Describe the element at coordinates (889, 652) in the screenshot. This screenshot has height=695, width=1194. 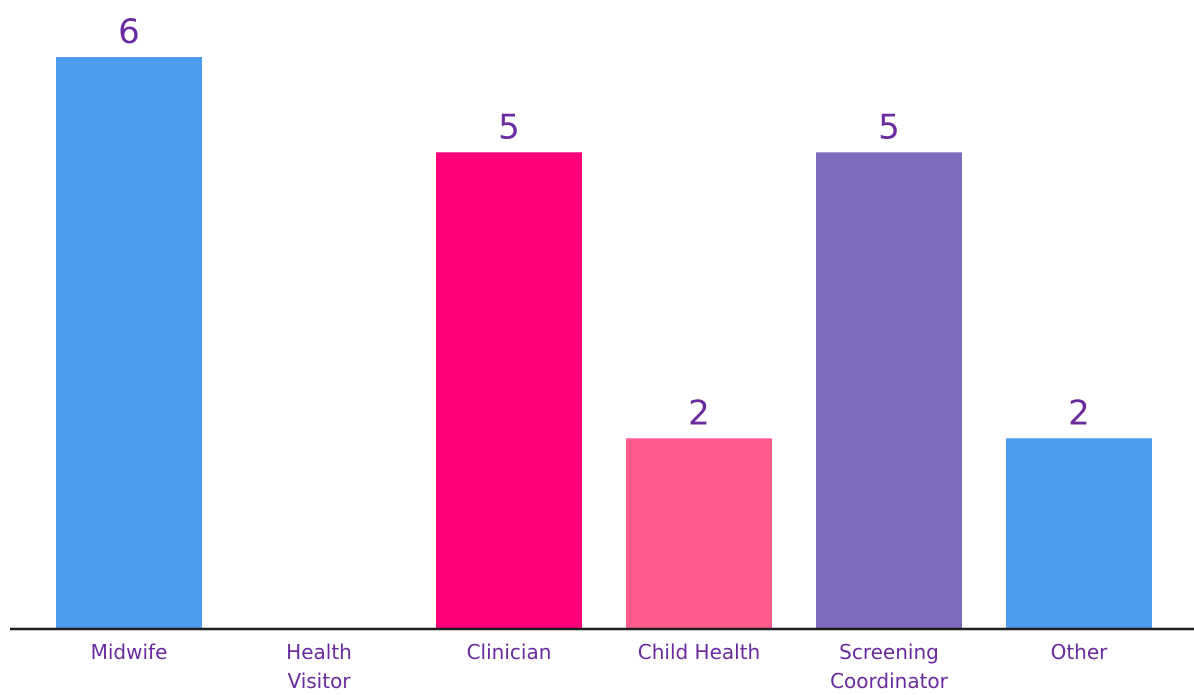
I see `category-label-screening-coordinator-line-1: Screening` at that location.